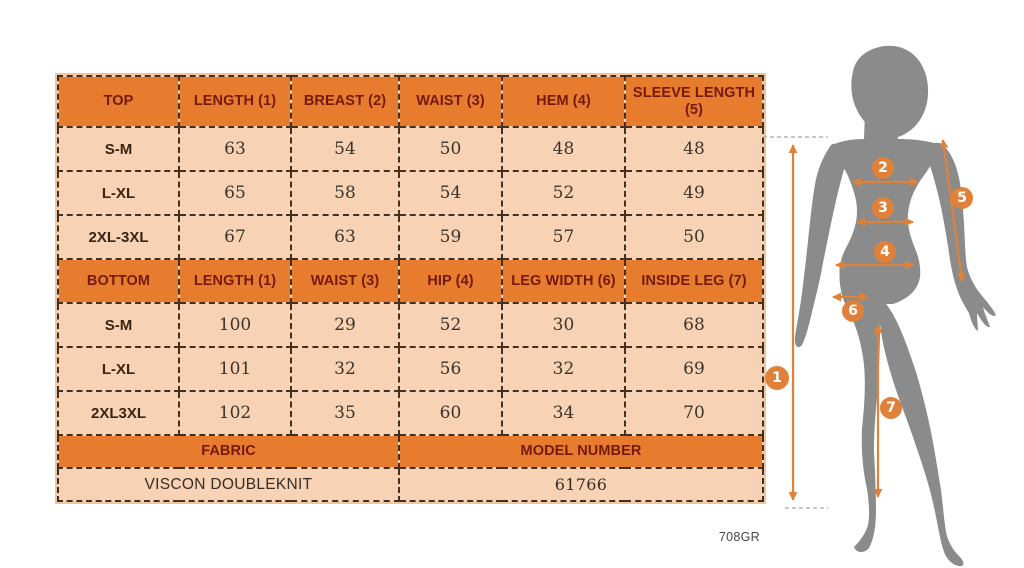 This screenshot has height=568, width=1024. Describe the element at coordinates (345, 101) in the screenshot. I see `header-breast-2: BREAST (2)` at that location.